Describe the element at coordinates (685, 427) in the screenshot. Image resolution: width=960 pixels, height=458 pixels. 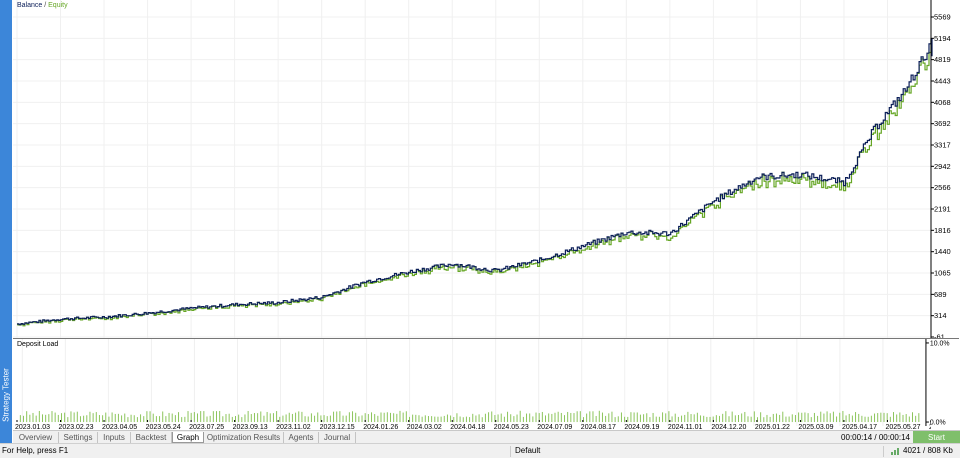
I see `x-tick-label: 2024.11.01` at that location.